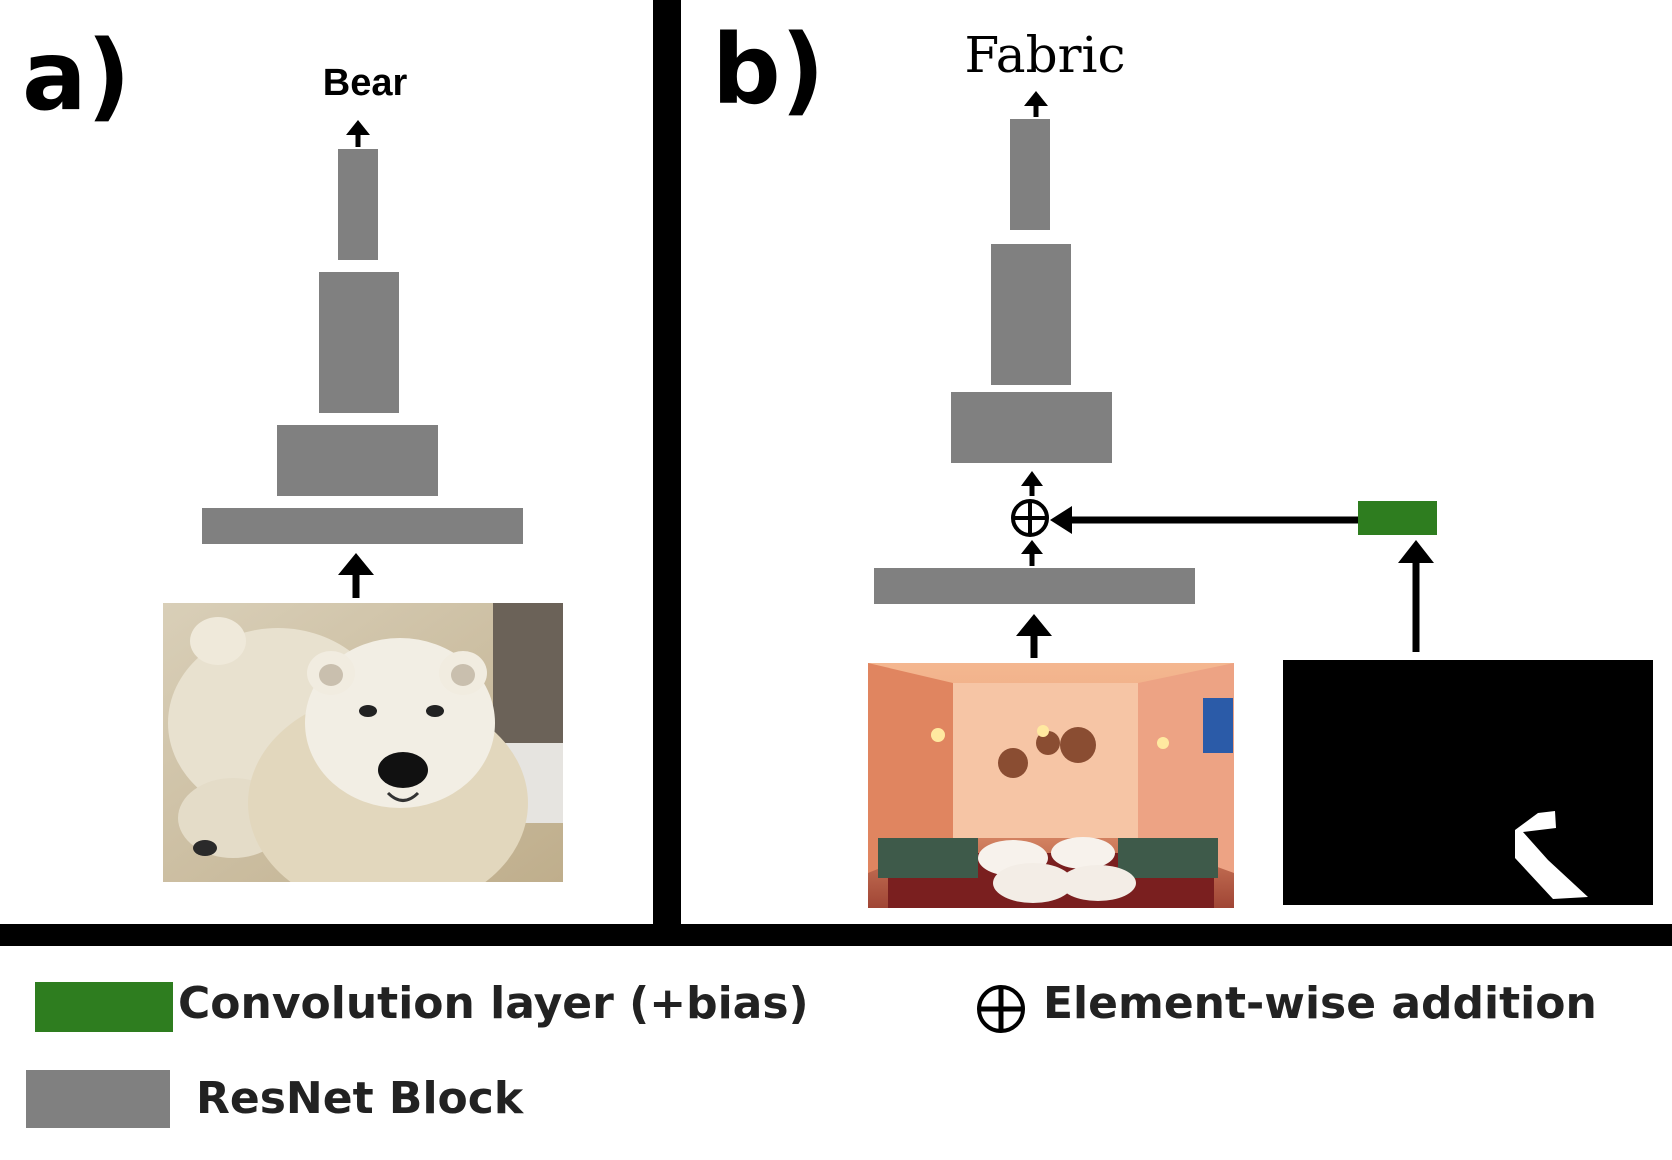 This screenshot has width=1672, height=1160. Describe the element at coordinates (365, 83) in the screenshot. I see `output-label-bear: Bear` at that location.